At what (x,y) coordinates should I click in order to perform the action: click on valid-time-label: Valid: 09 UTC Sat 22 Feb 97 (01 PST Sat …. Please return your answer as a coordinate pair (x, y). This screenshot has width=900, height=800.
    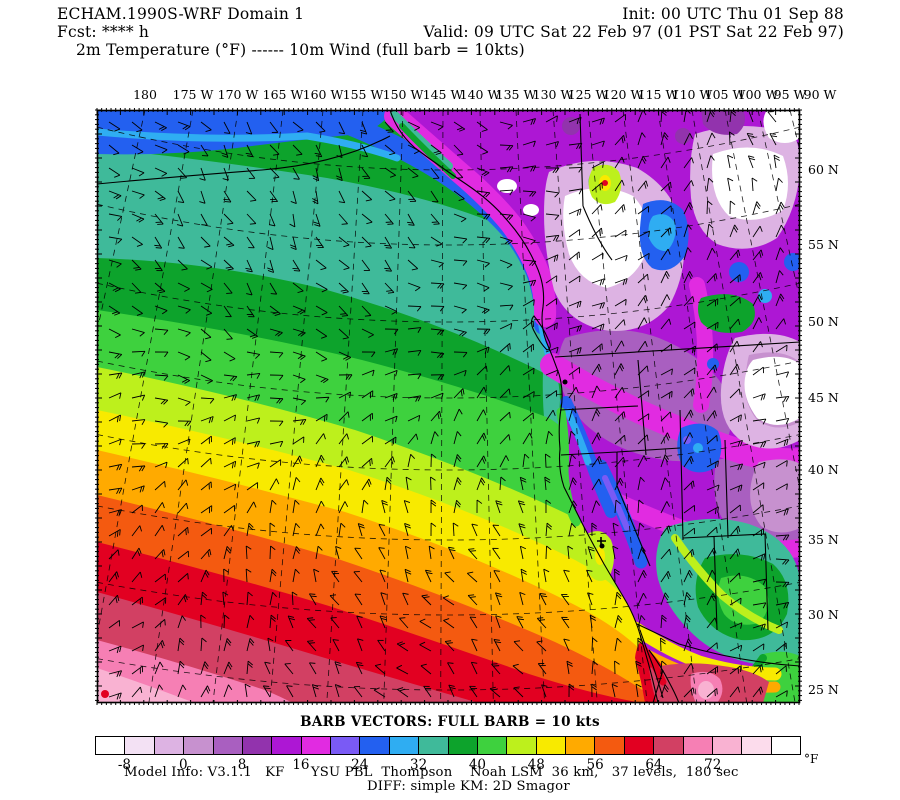
    Looking at the image, I should click on (633, 32).